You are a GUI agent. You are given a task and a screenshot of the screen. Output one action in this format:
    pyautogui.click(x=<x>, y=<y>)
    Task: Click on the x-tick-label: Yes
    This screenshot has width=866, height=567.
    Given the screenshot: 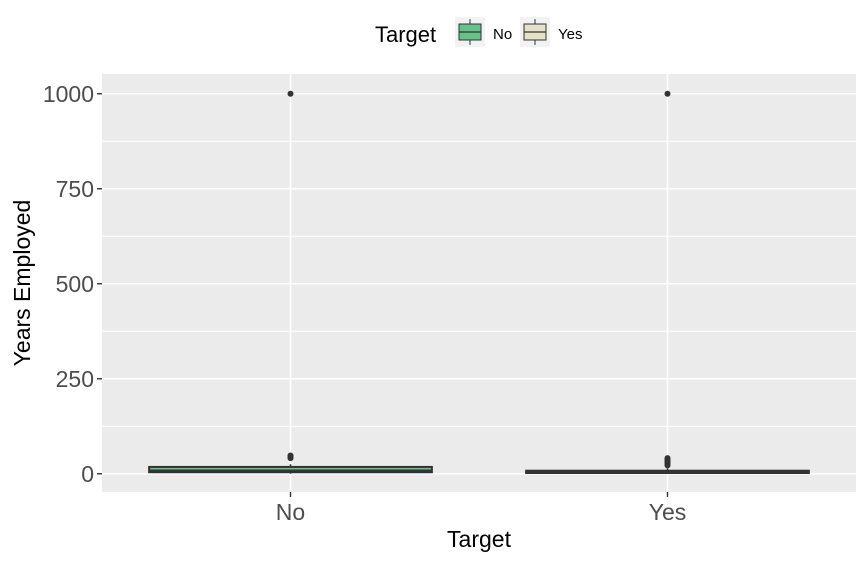 What is the action you would take?
    pyautogui.click(x=668, y=512)
    